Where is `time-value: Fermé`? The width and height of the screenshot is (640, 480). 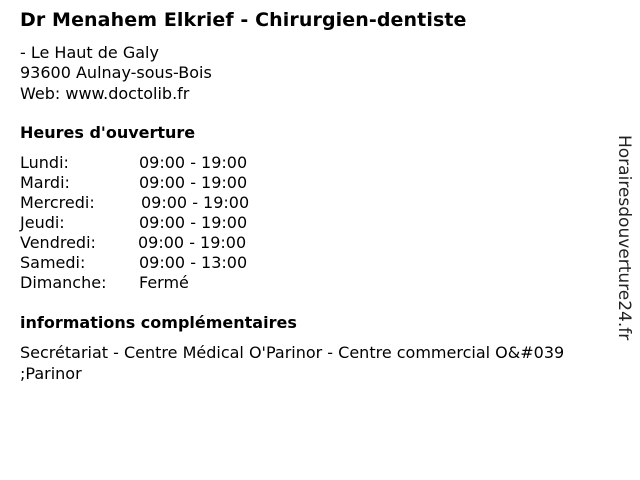
time-value: Fermé is located at coordinates (164, 282).